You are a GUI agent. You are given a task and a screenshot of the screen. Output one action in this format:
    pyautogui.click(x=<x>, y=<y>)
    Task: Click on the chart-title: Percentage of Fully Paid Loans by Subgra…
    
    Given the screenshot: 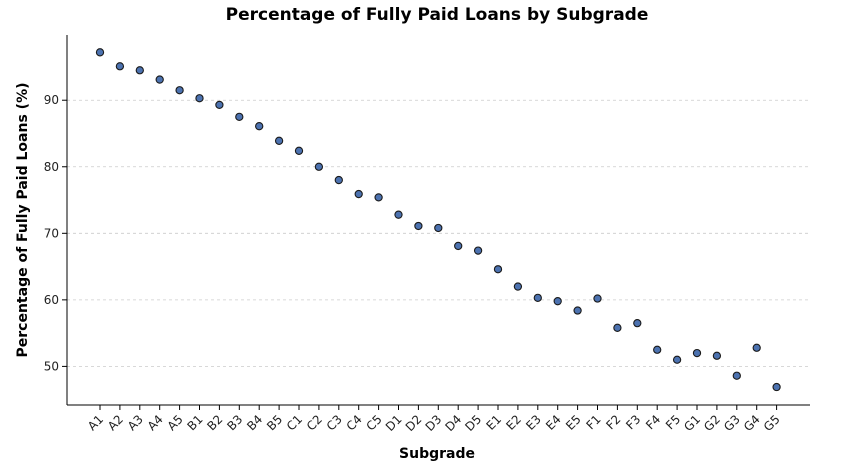 What is the action you would take?
    pyautogui.click(x=437, y=15)
    